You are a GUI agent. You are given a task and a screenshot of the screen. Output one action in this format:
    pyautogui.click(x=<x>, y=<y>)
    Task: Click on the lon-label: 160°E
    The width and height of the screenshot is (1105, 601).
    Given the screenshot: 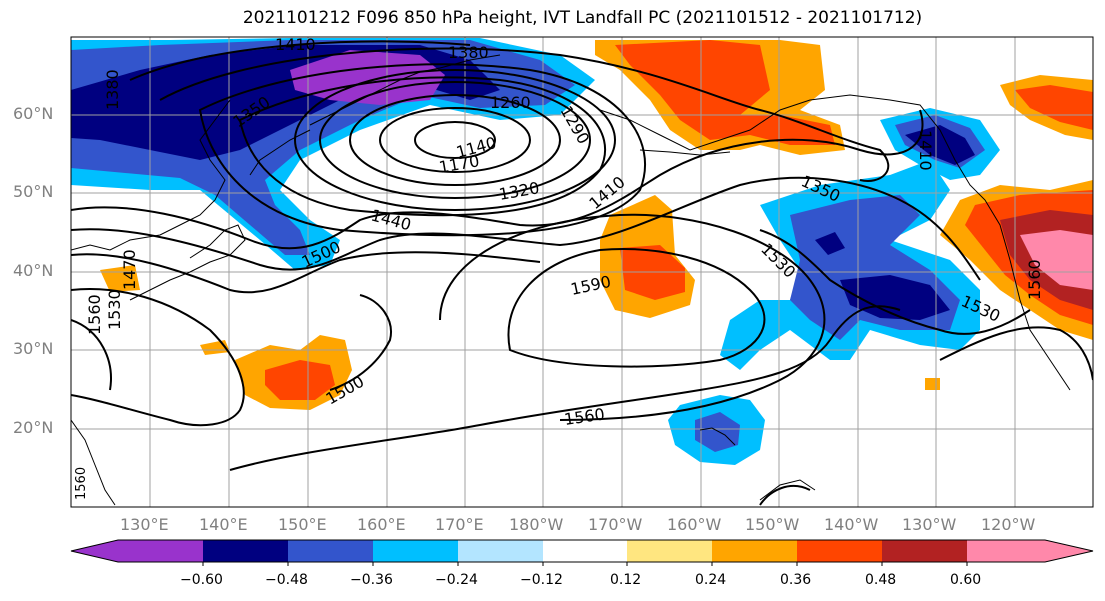 What is the action you would take?
    pyautogui.click(x=381, y=524)
    